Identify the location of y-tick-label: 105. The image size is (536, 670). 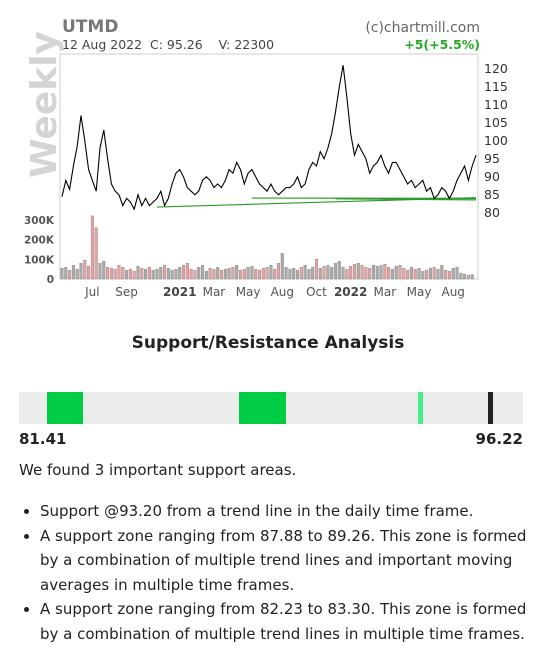
(496, 122).